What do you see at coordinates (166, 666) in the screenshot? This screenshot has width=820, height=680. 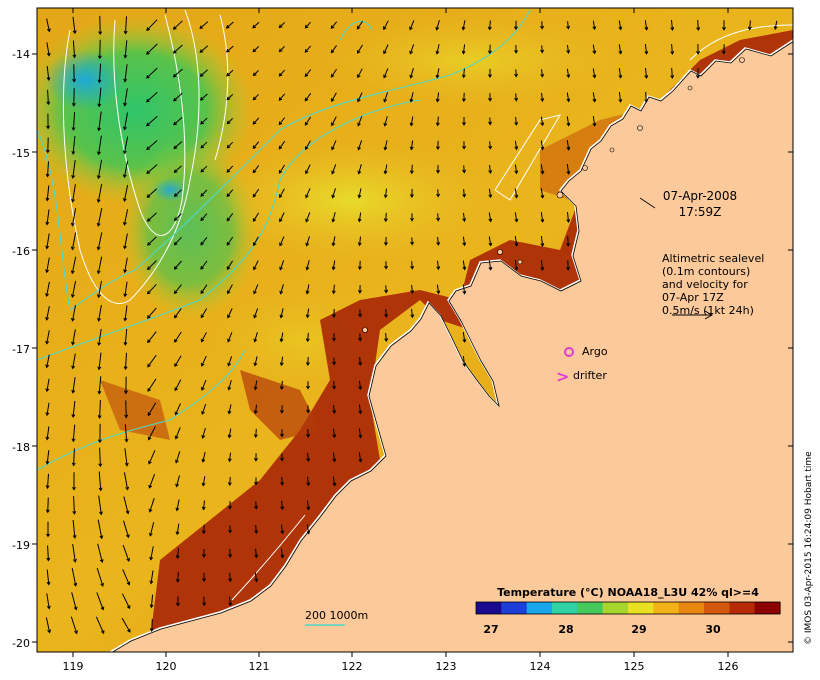 I see `lon-tick-label: 120` at bounding box center [166, 666].